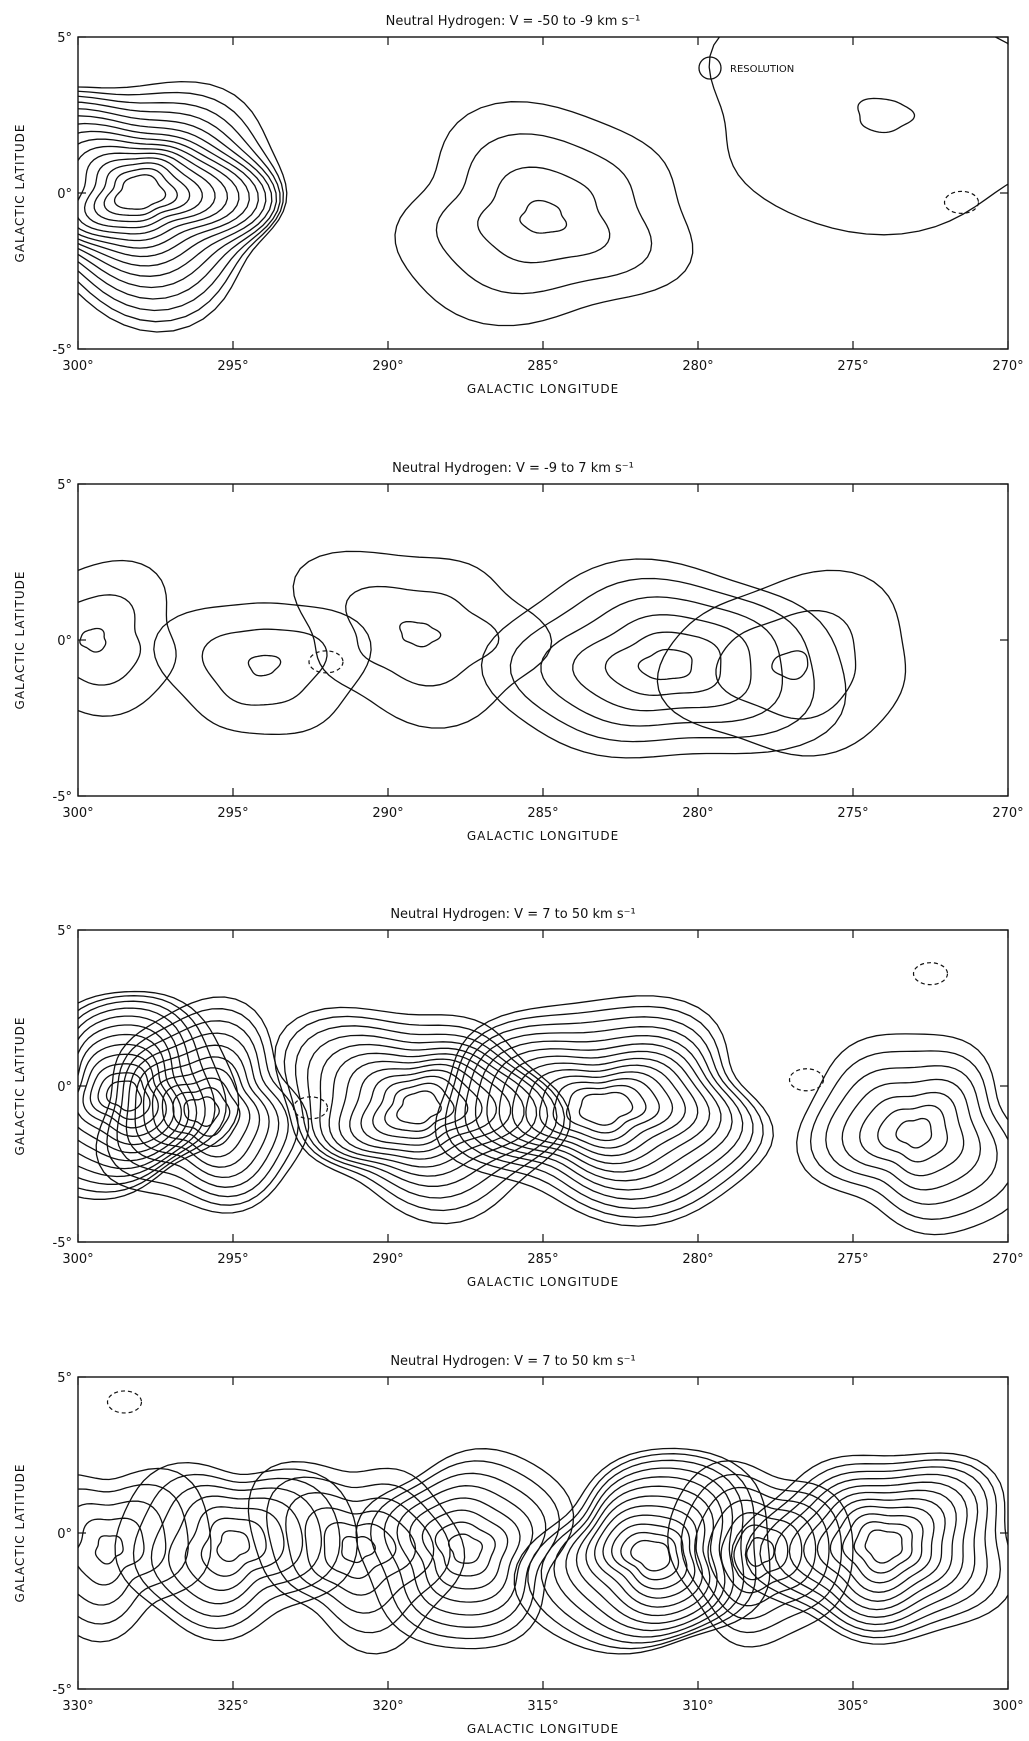 Image resolution: width=1029 pixels, height=1741 pixels. Describe the element at coordinates (697, 1706) in the screenshot. I see `x-tick-label: 310°` at that location.